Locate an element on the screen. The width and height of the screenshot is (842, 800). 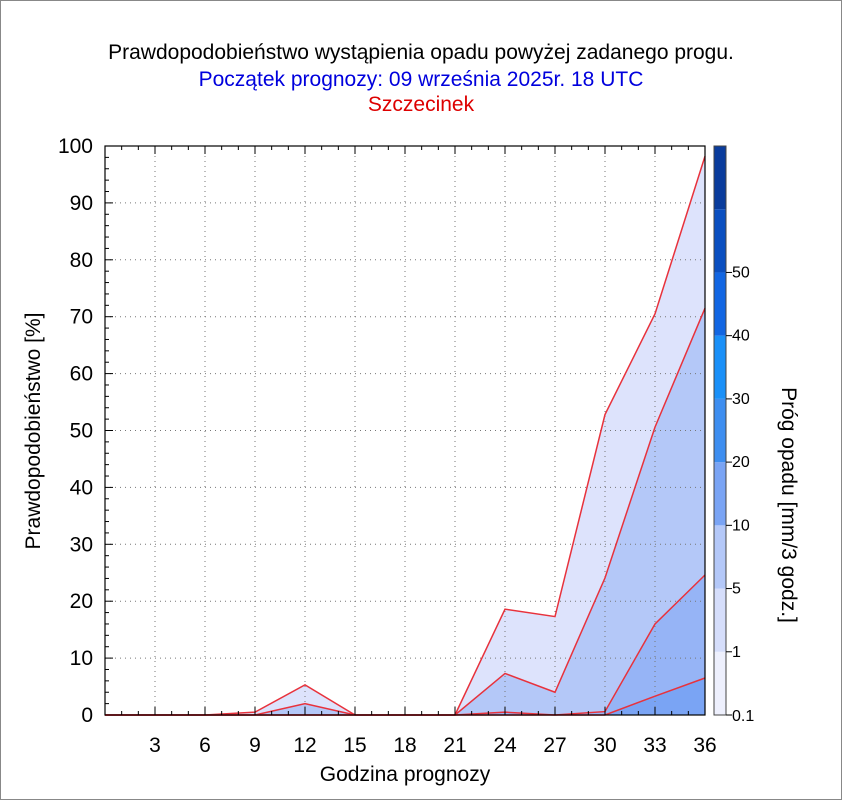
x-tick-label: 15 is located at coordinates (354, 745).